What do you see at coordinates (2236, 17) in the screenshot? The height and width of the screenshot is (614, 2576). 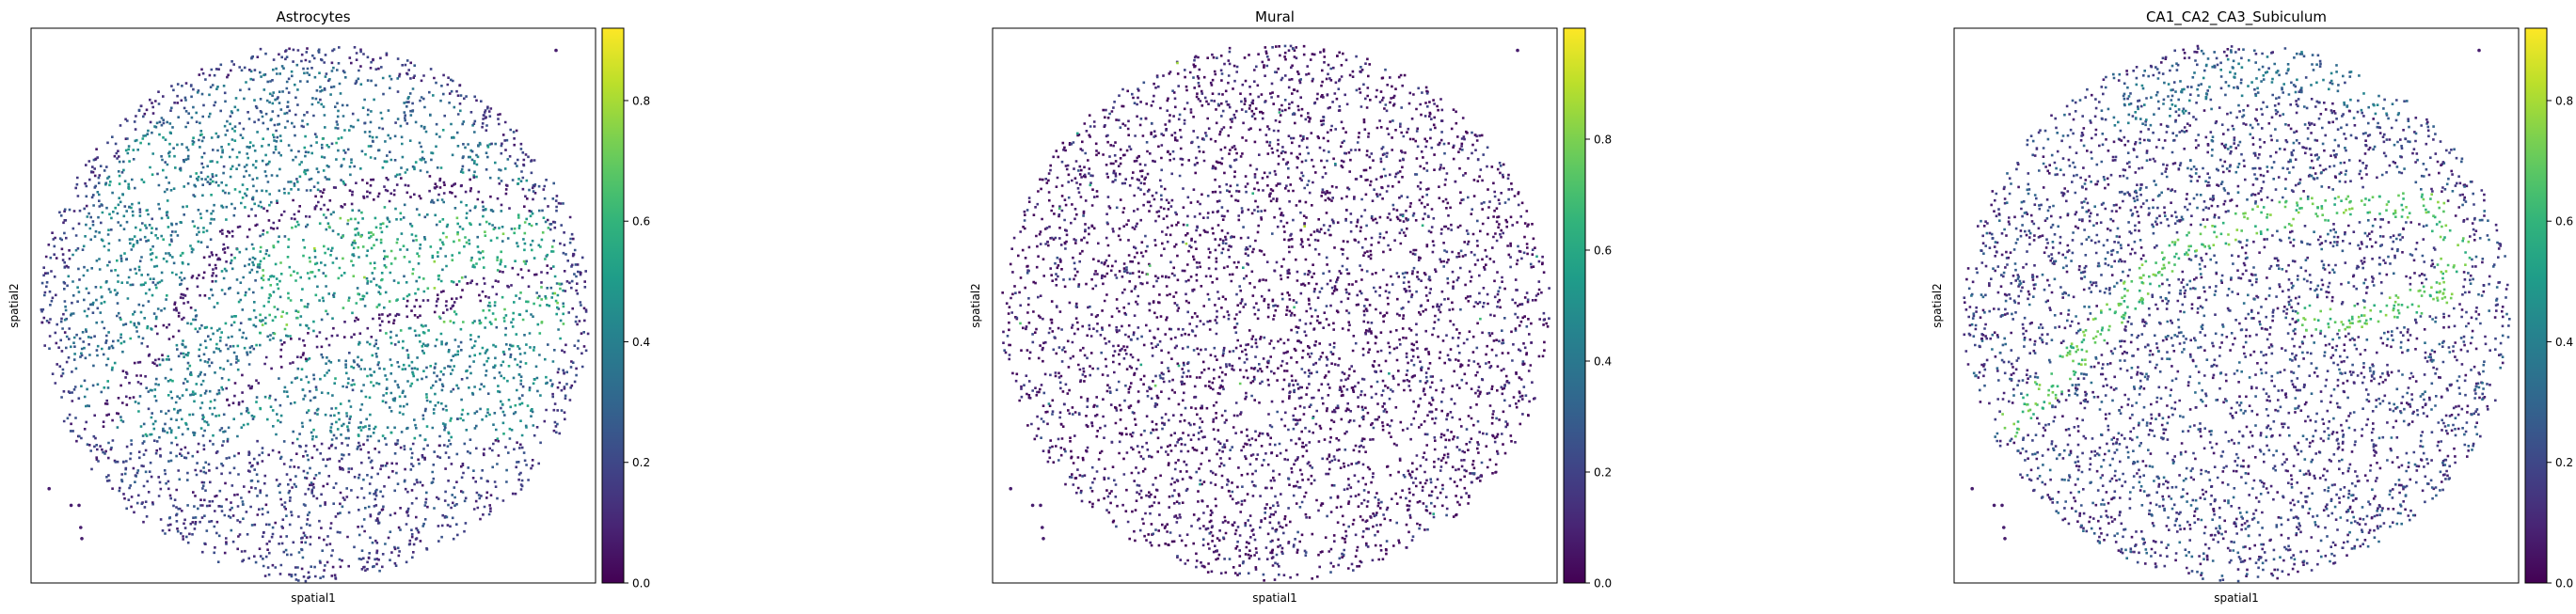 I see `panel-title: CA1_CA2_CA3_Subiculum` at bounding box center [2236, 17].